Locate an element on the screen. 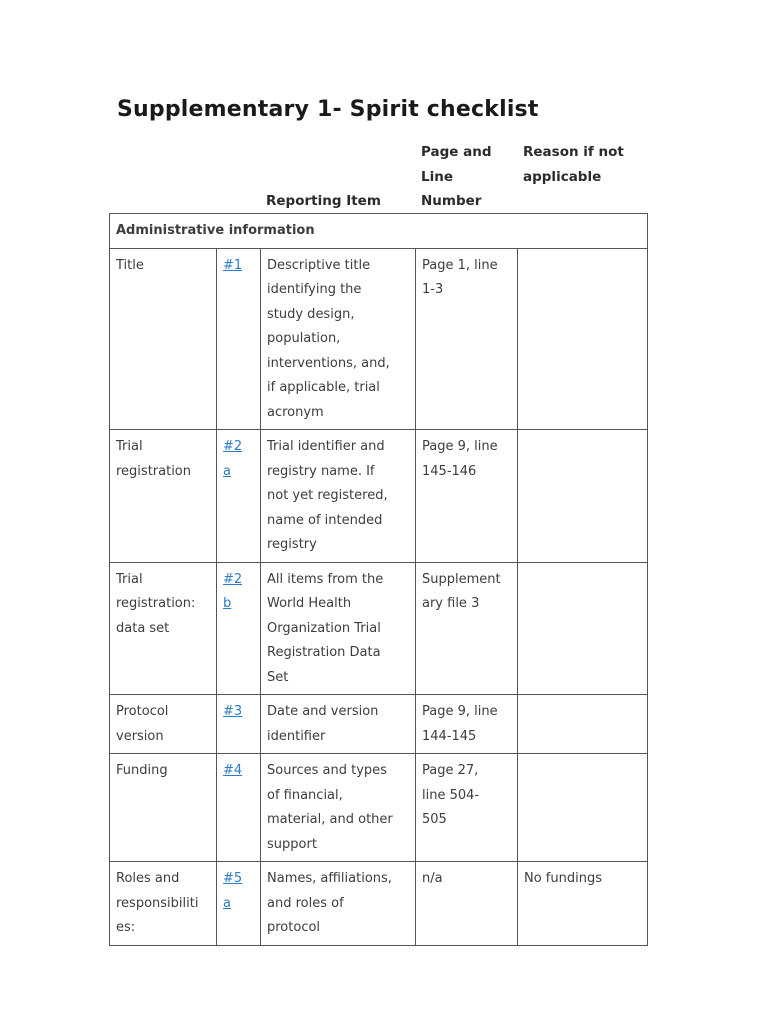  page-line-cell: Page 27, line 504- 505 is located at coordinates (466, 807).